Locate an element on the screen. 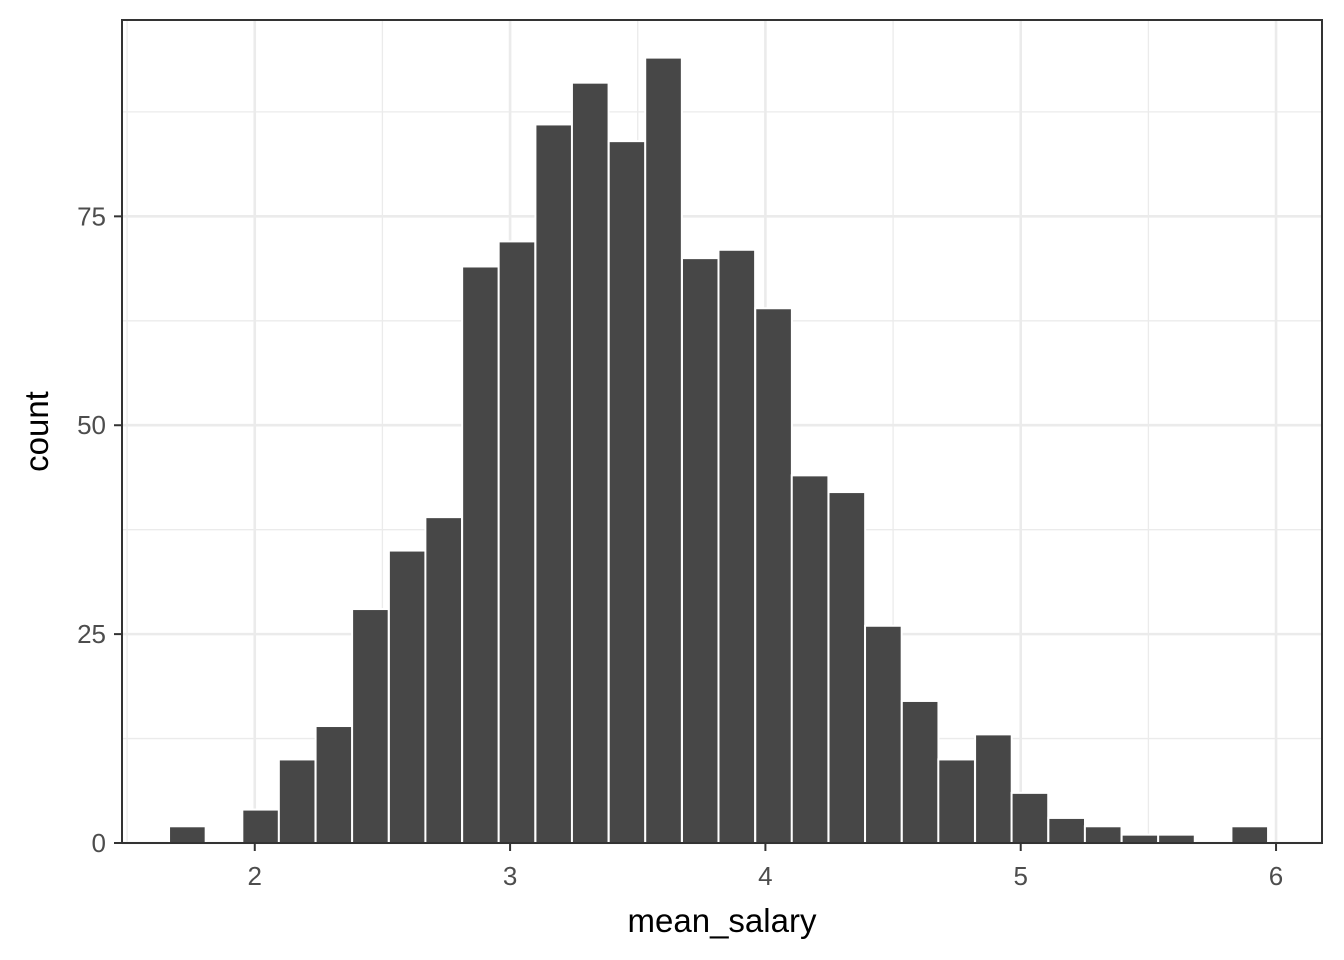  x-axis-title: mean_salary is located at coordinates (722, 920).